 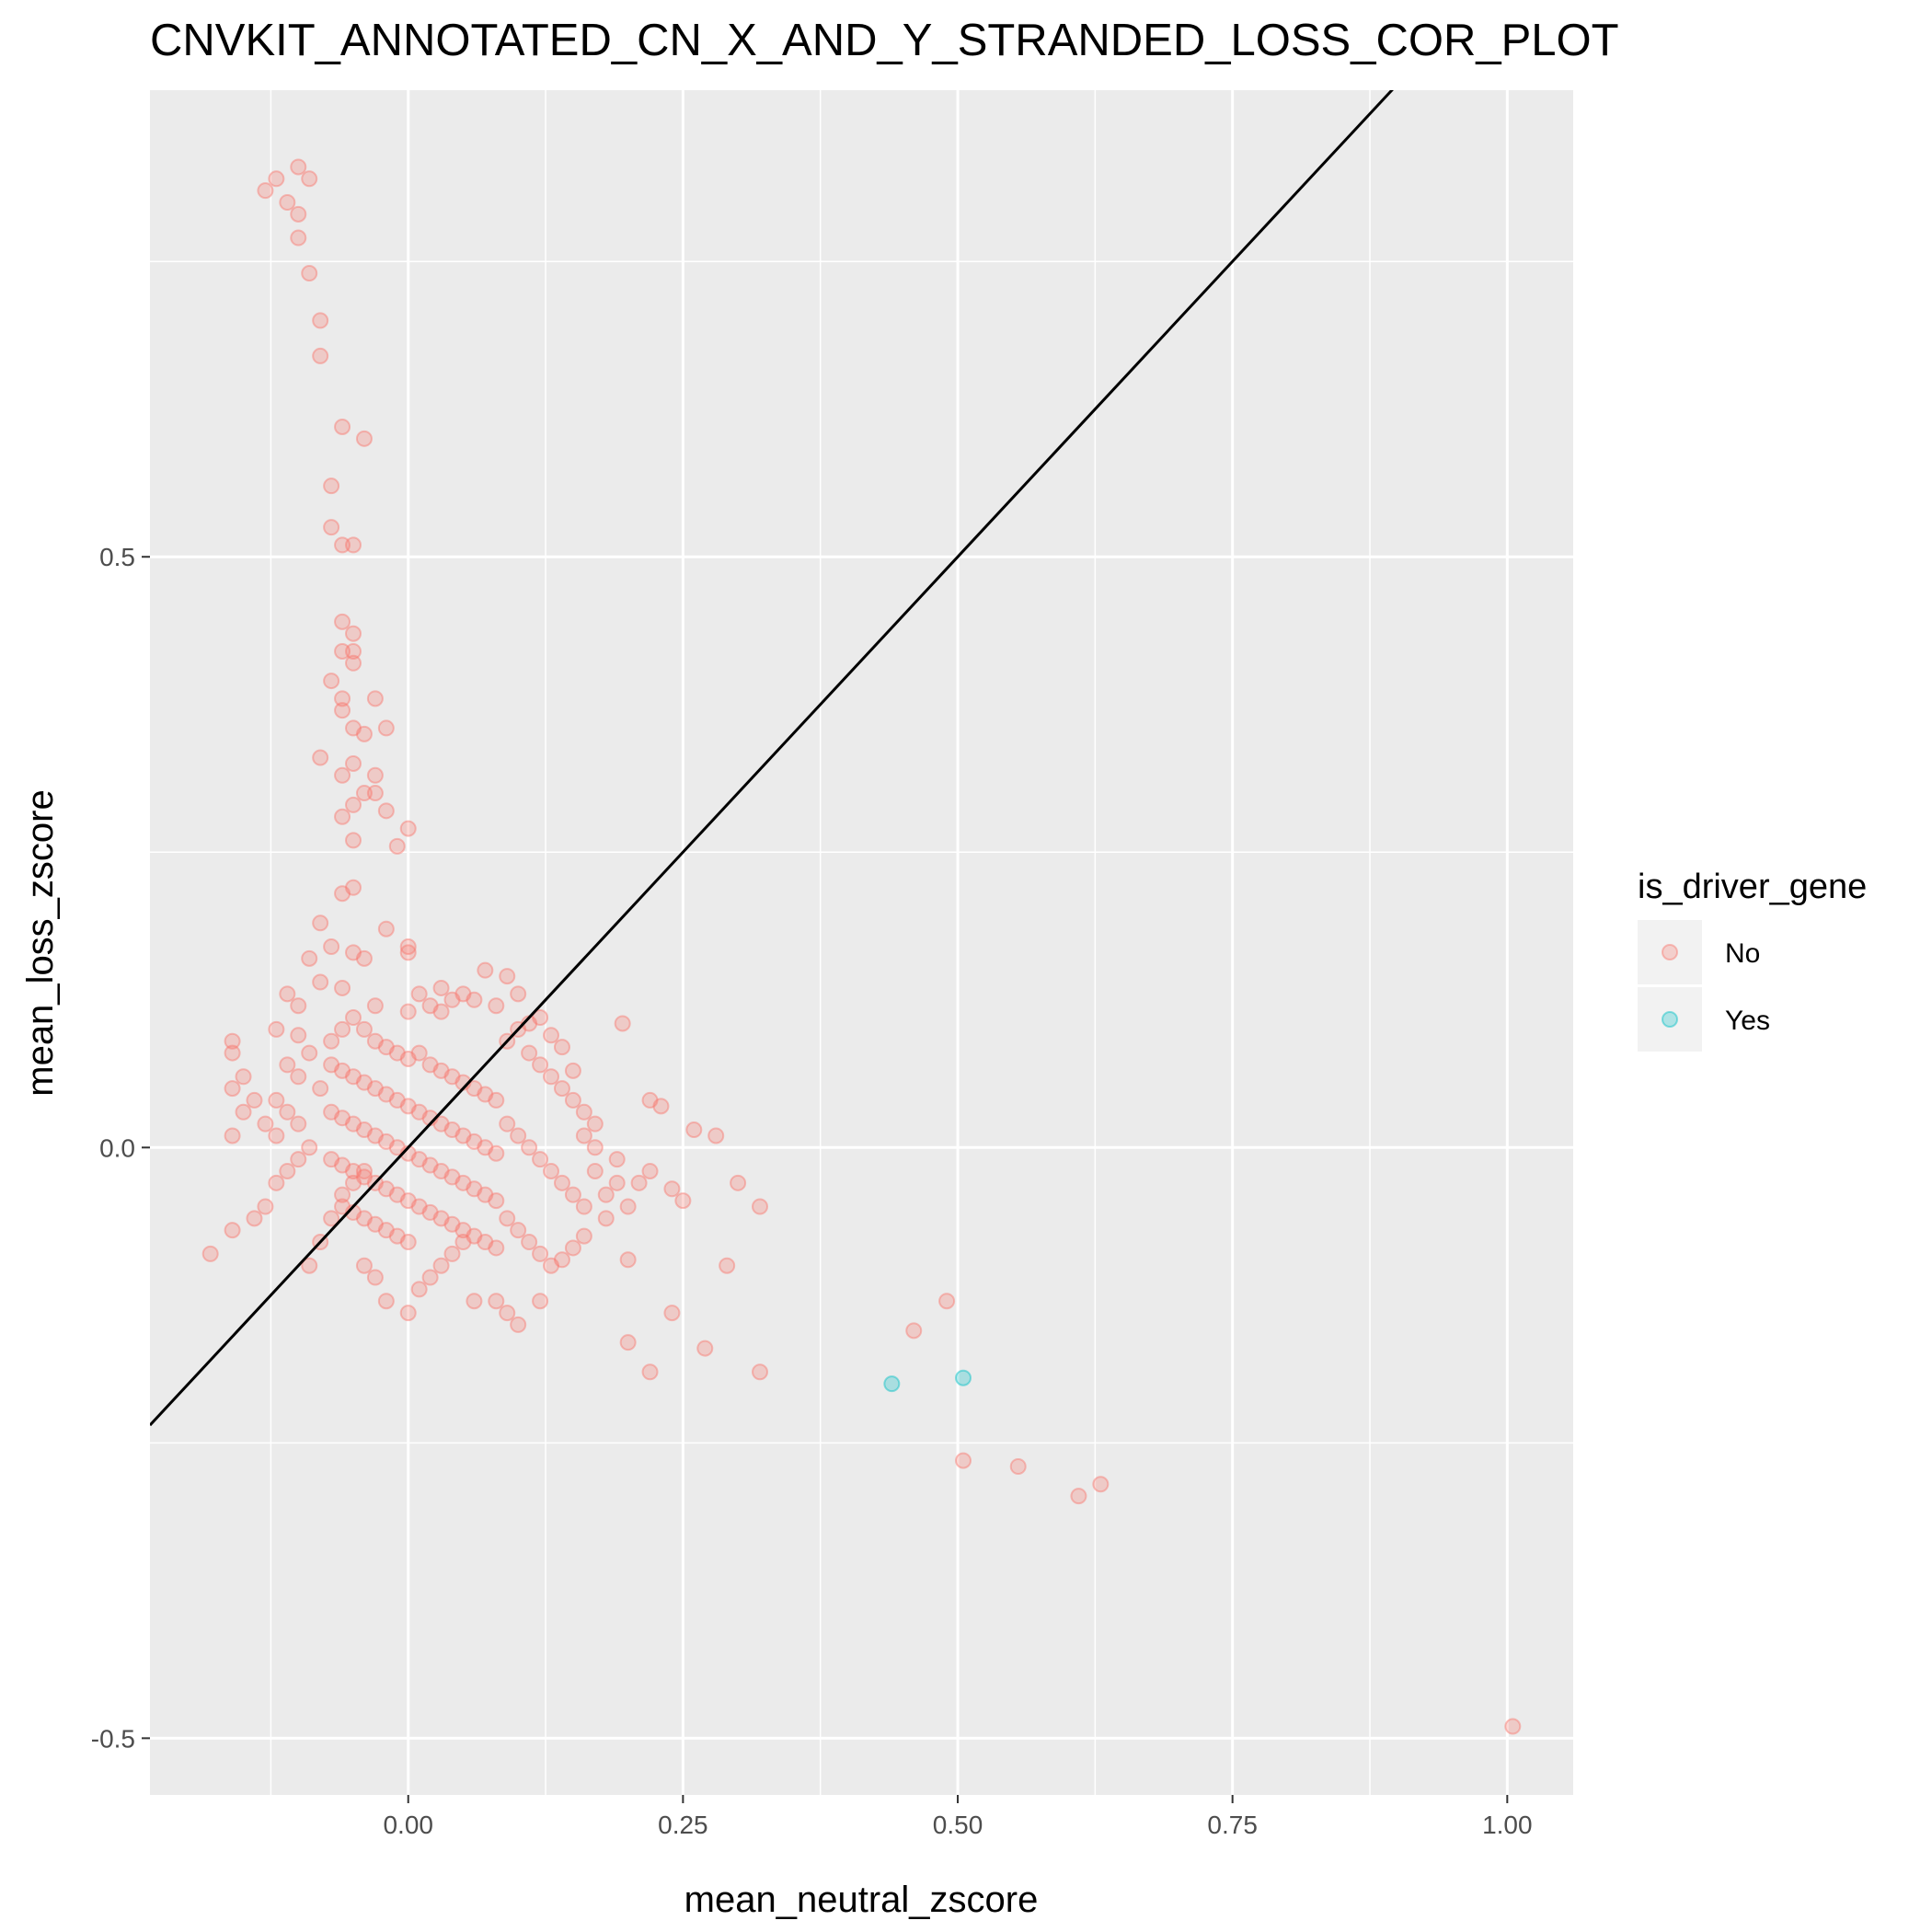 I want to click on x-tick-label: 1.00, so click(x=1507, y=1825).